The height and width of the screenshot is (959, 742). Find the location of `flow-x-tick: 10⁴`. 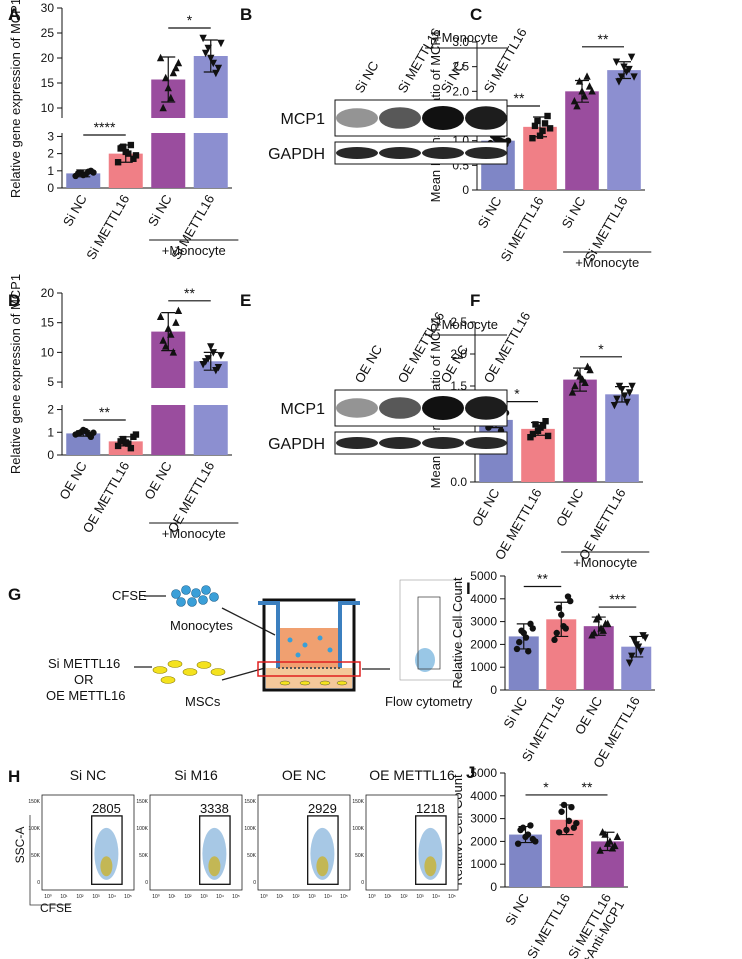

flow-x-tick: 10⁴ is located at coordinates (436, 897).